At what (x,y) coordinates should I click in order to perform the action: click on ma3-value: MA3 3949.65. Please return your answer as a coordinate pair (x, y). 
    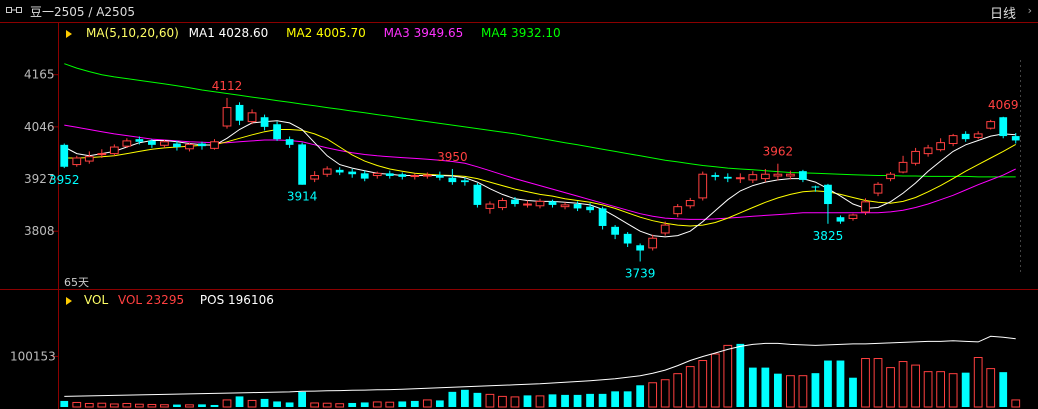
    Looking at the image, I should click on (423, 33).